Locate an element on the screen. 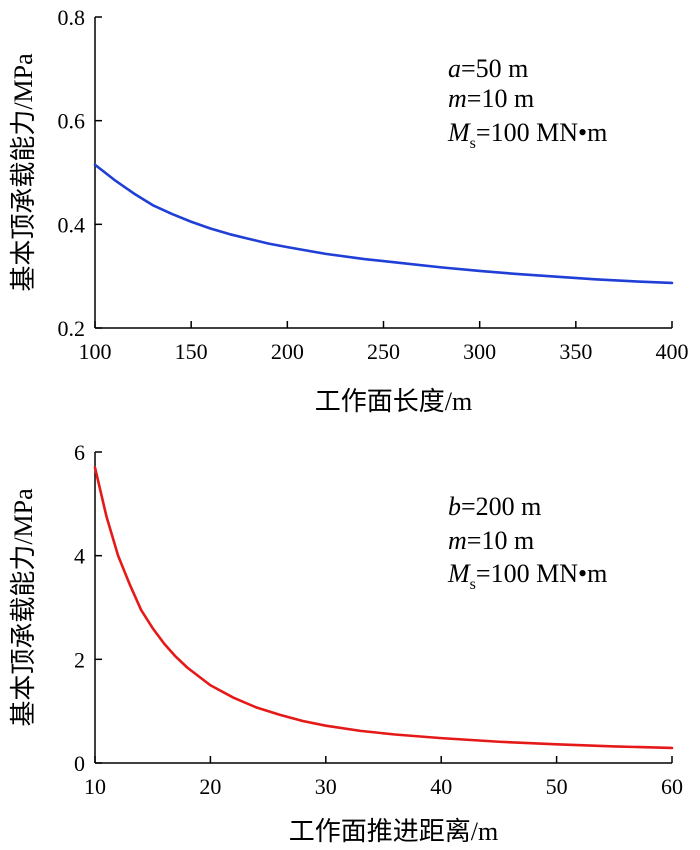  y-tick-label: 0.4 is located at coordinates (72, 224).